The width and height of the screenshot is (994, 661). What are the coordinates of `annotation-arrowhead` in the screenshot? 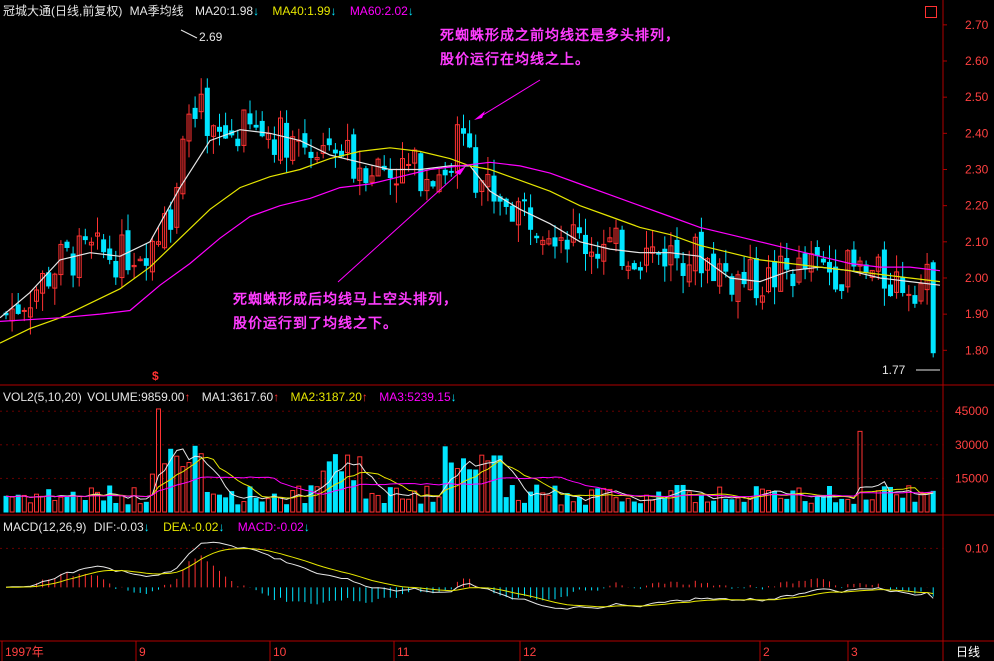 It's located at (479, 115).